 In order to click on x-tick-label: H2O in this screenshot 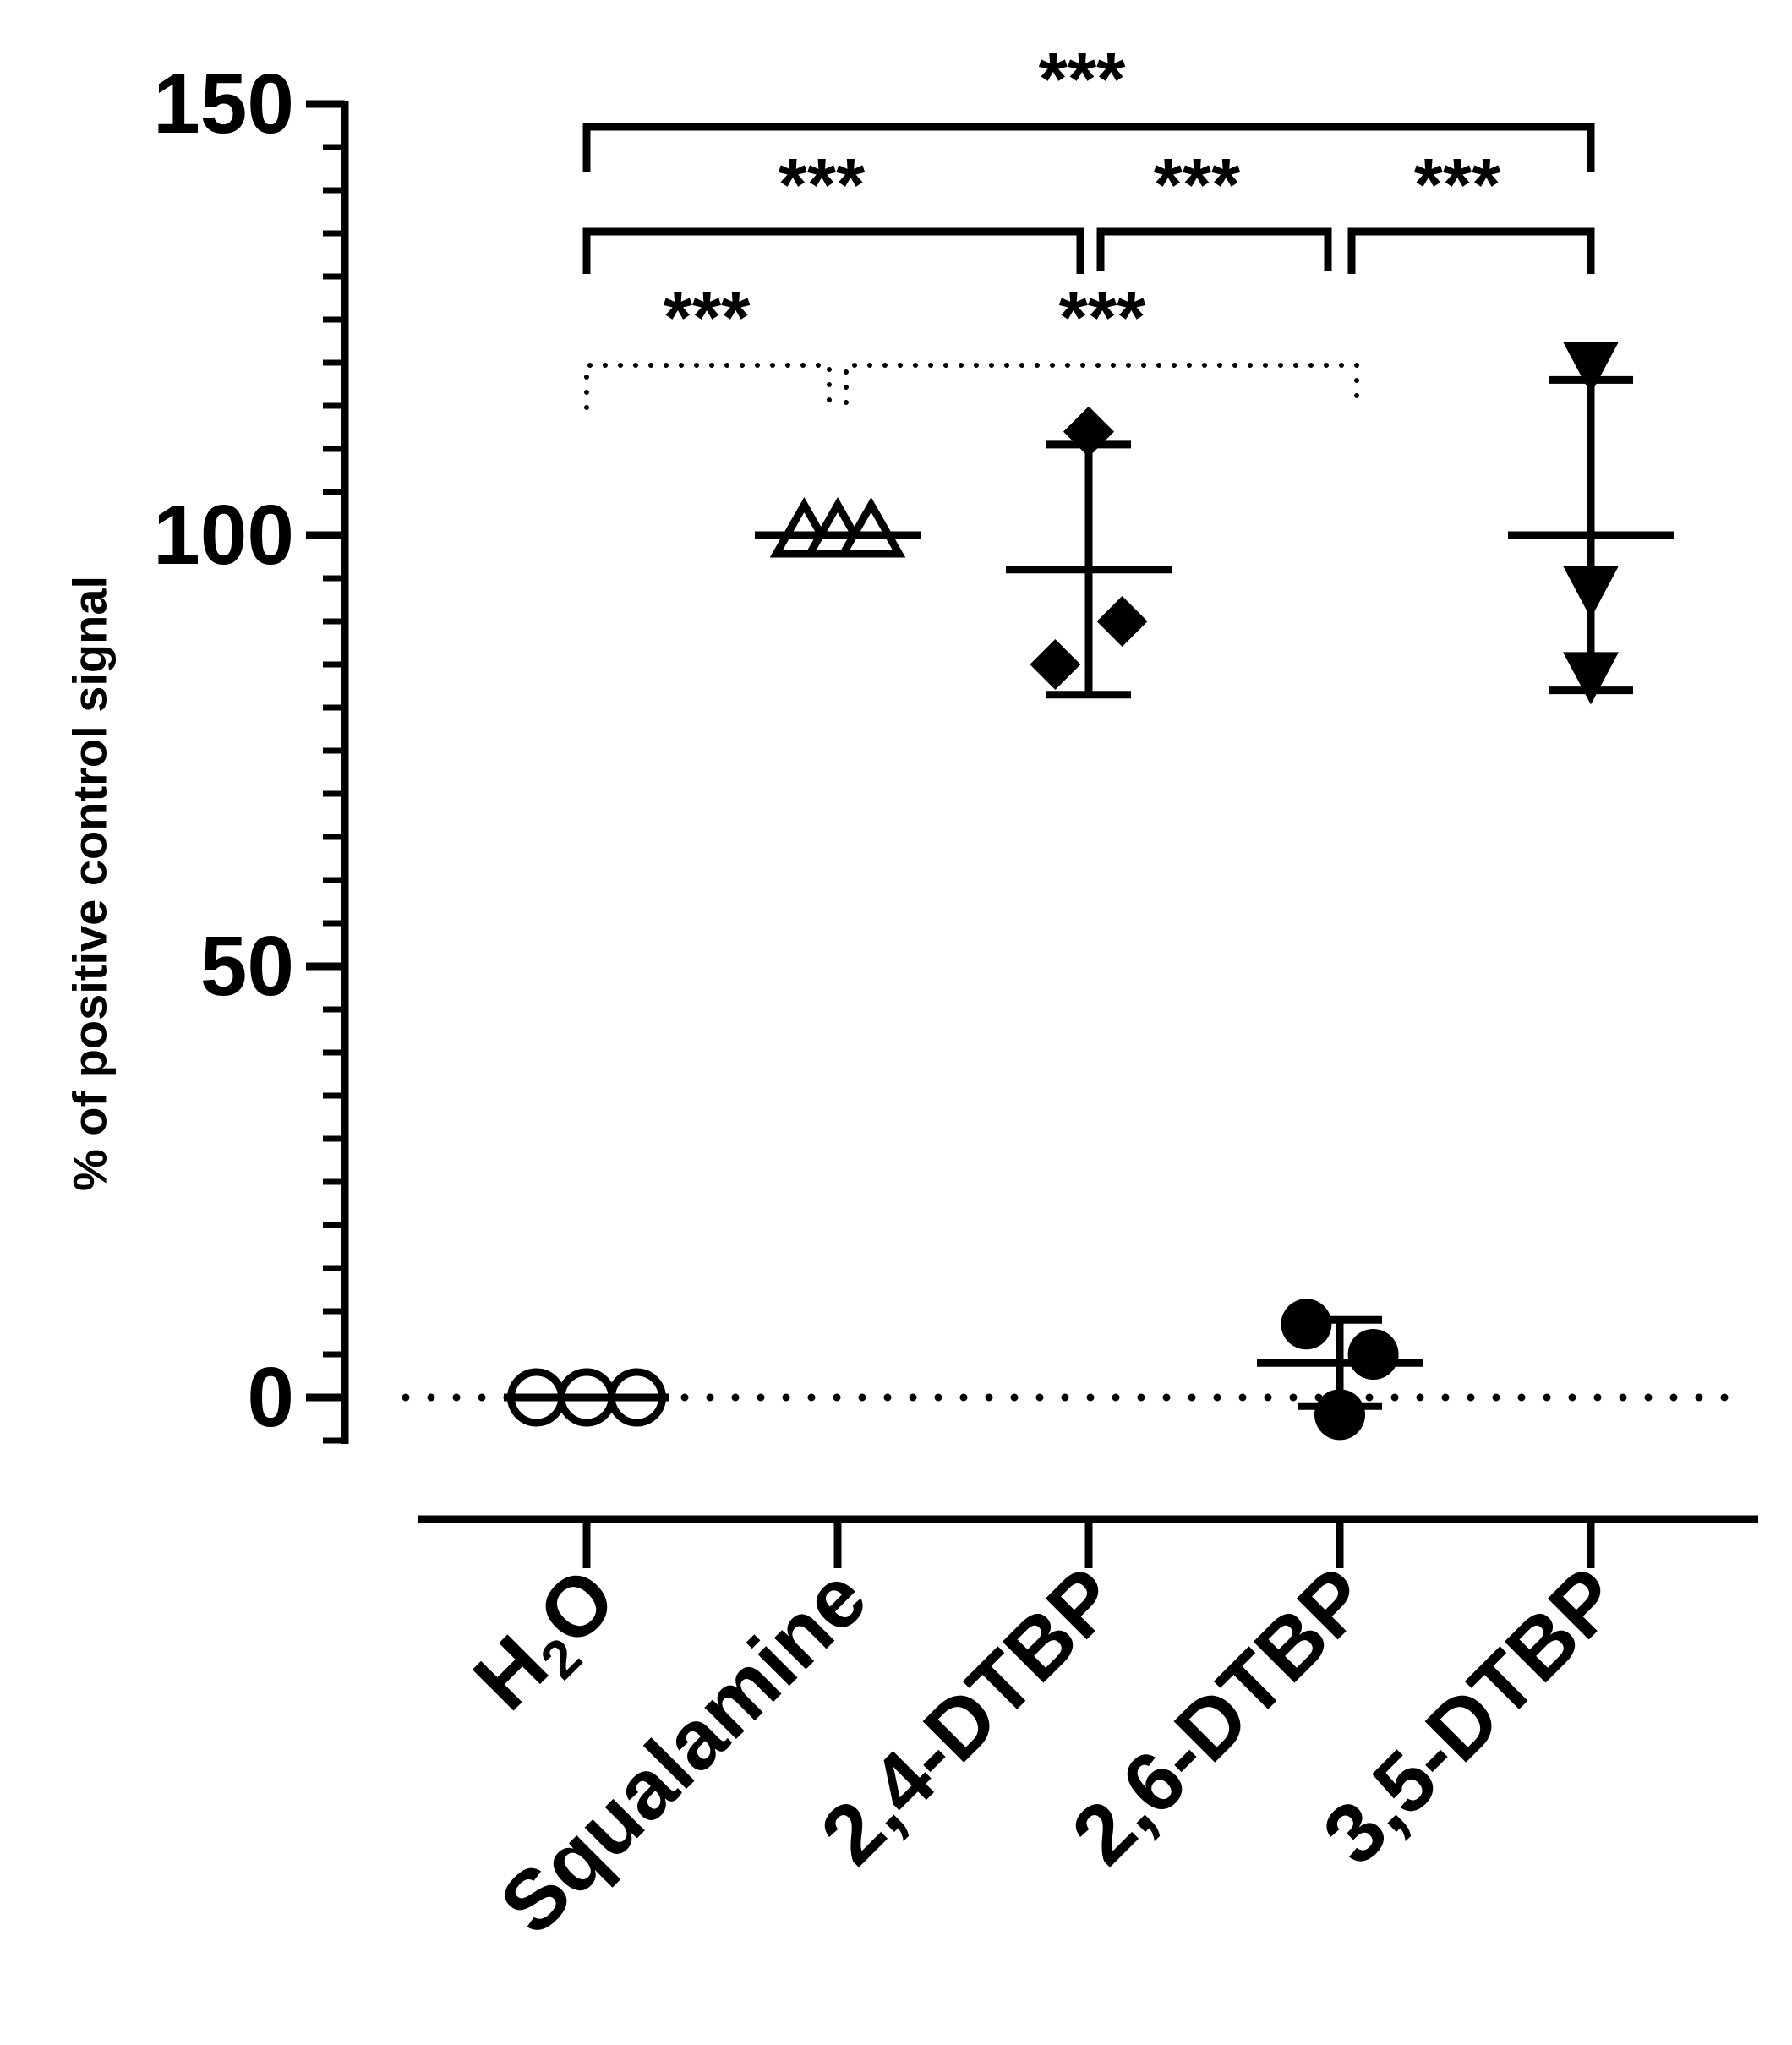, I will do `click(548, 1642)`.